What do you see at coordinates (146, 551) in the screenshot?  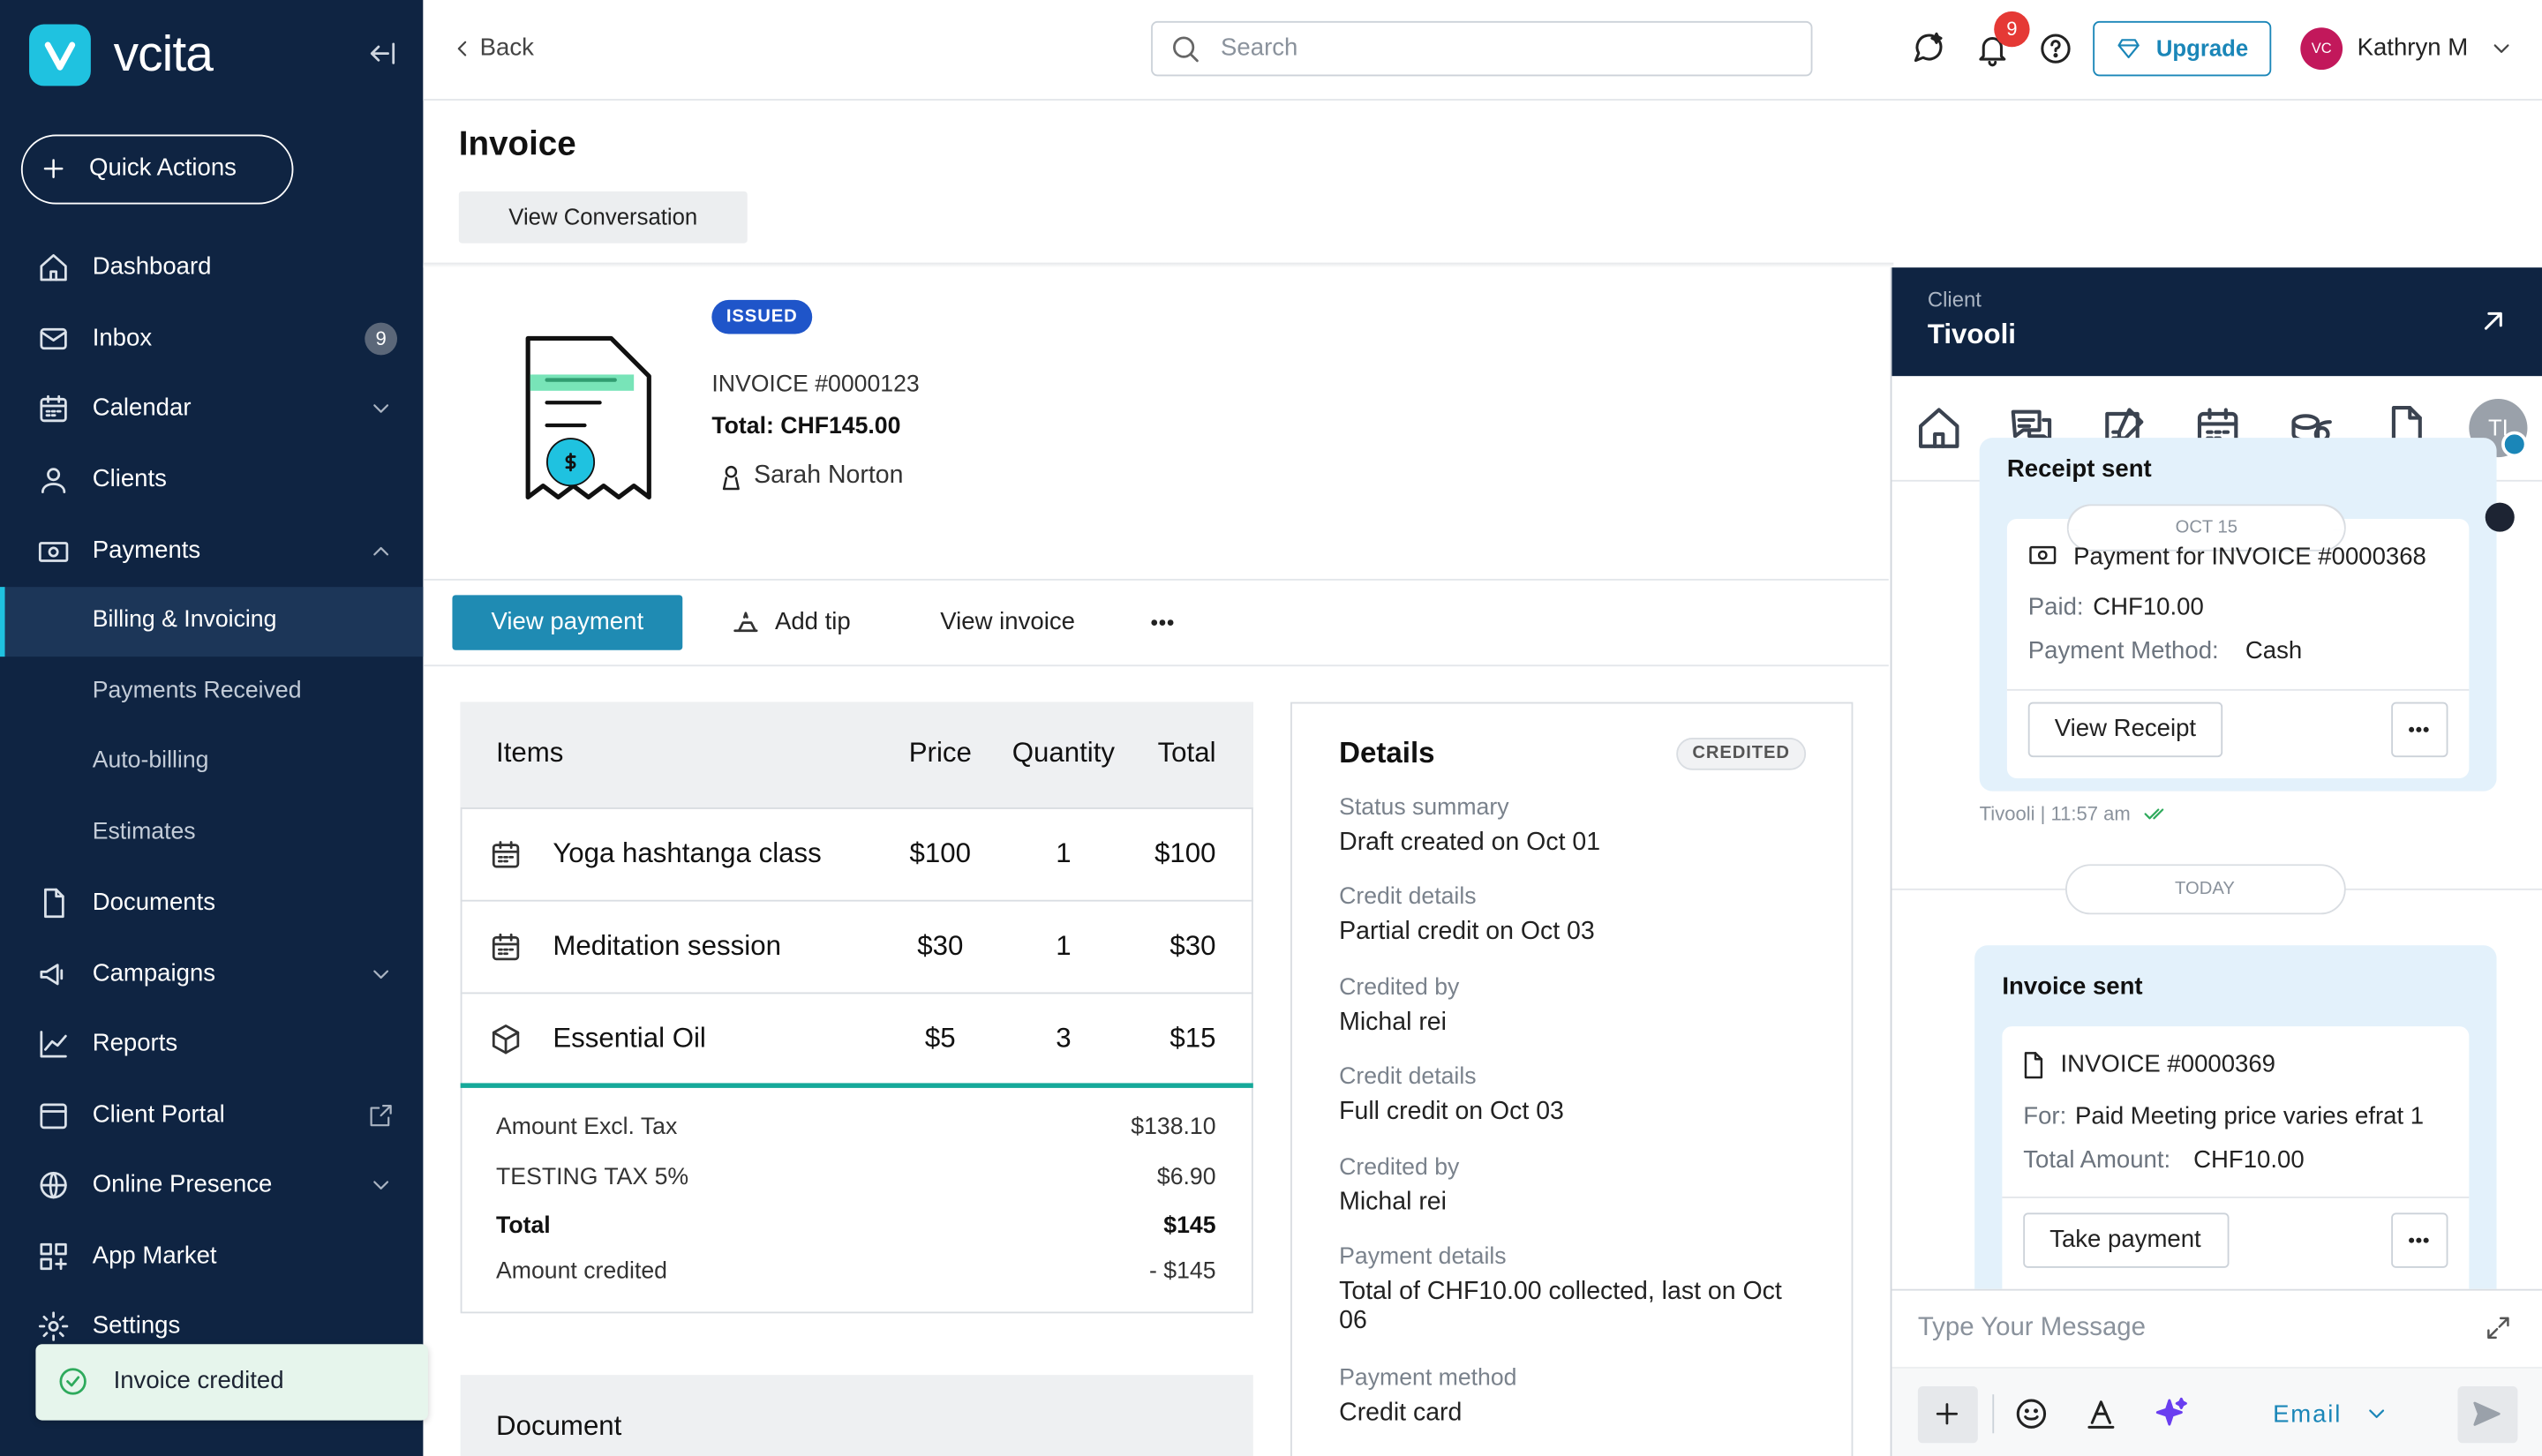 I see `nav-item: Payments` at bounding box center [146, 551].